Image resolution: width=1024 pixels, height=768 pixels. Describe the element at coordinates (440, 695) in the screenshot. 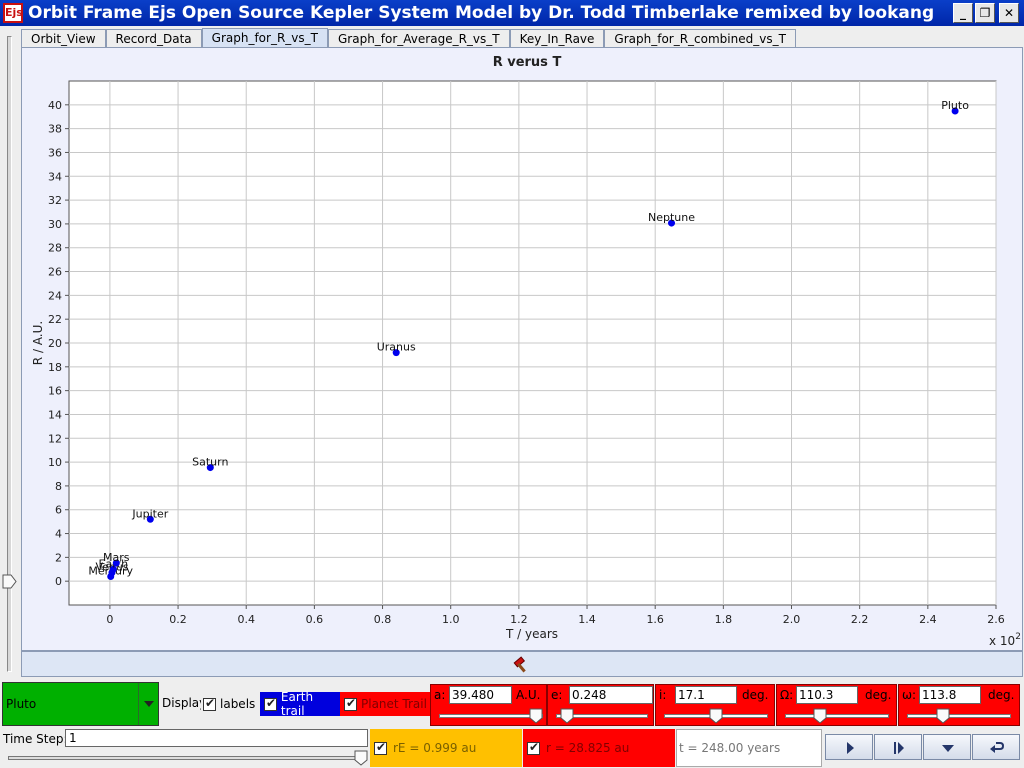

I see `param-a-label: a:` at that location.